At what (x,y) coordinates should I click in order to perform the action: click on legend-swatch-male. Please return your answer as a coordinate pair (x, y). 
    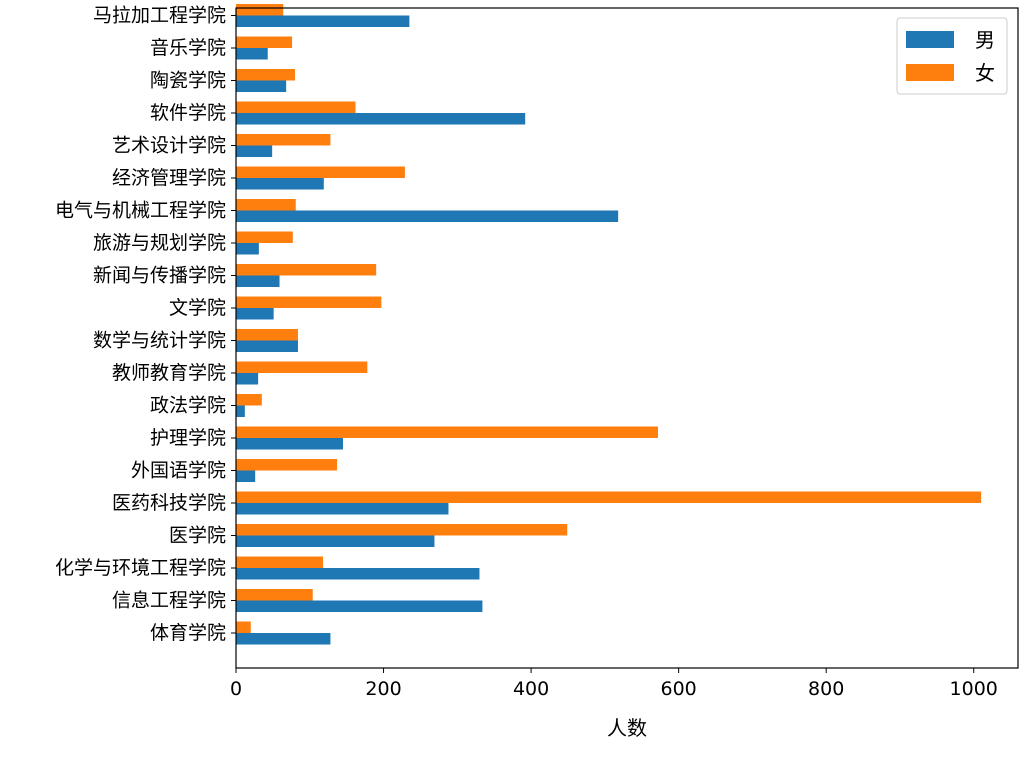
    Looking at the image, I should click on (930, 39).